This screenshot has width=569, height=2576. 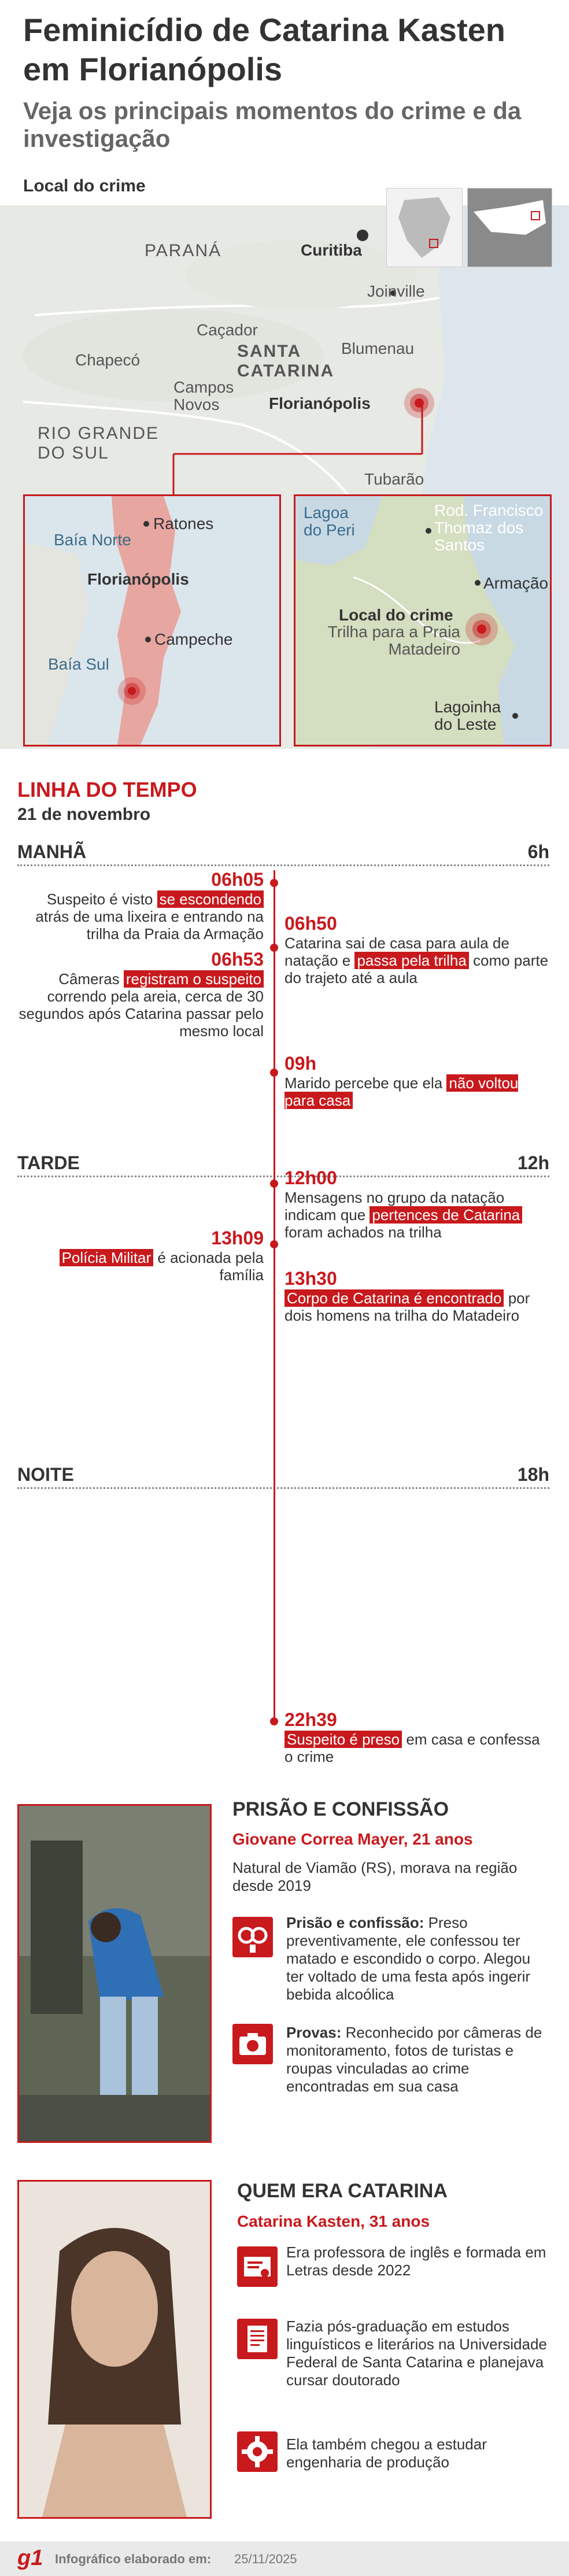 What do you see at coordinates (310, 1719) in the screenshot?
I see `event-time: 22h39` at bounding box center [310, 1719].